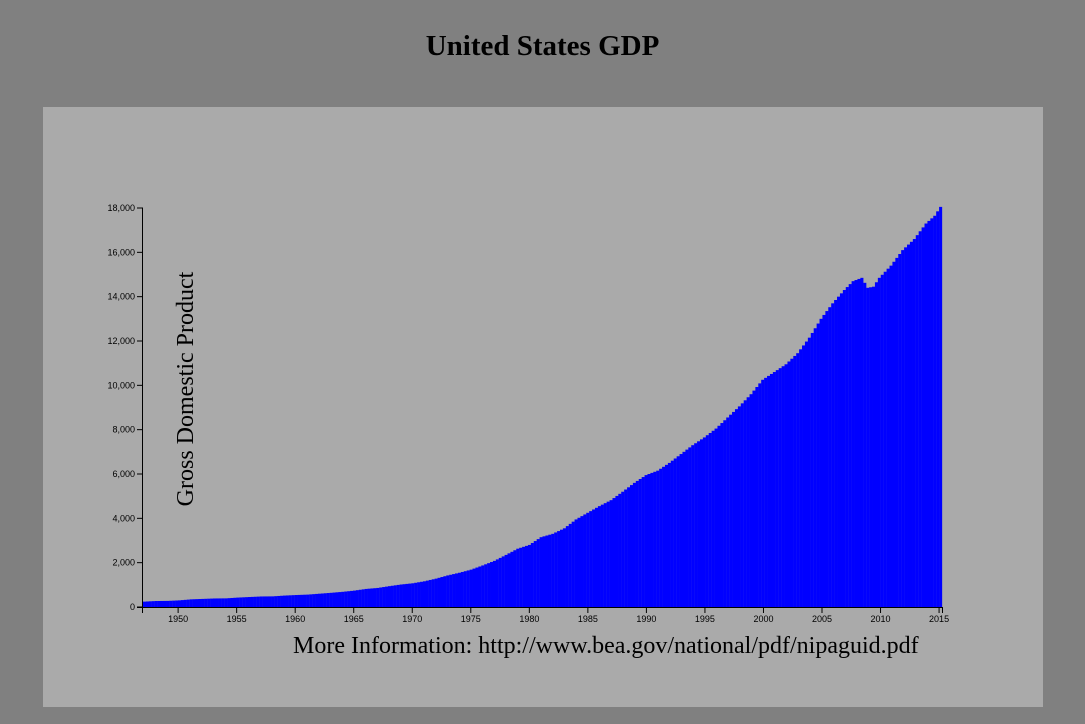 Image resolution: width=1085 pixels, height=724 pixels. I want to click on y-tick-label: 4,000, so click(123, 518).